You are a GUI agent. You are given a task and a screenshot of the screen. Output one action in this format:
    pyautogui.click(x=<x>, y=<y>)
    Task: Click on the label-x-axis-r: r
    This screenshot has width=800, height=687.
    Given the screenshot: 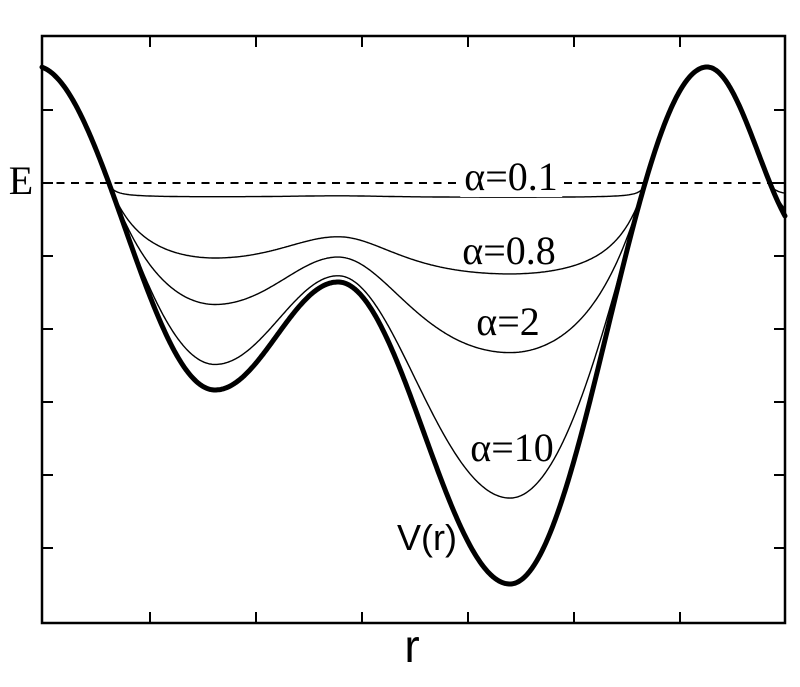 What is the action you would take?
    pyautogui.click(x=412, y=646)
    